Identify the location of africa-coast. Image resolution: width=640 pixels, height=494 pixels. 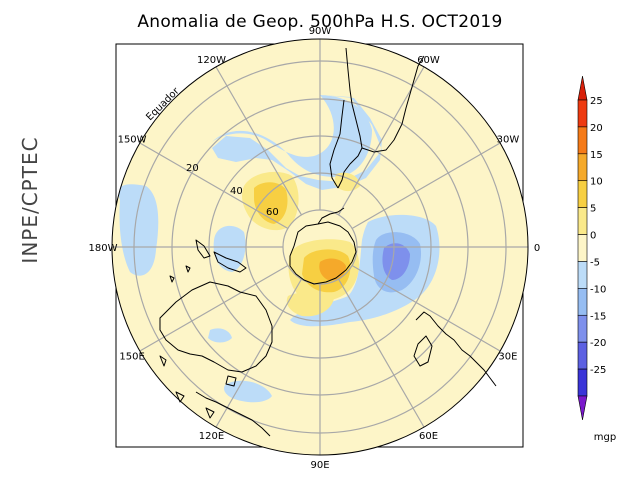
(456, 349).